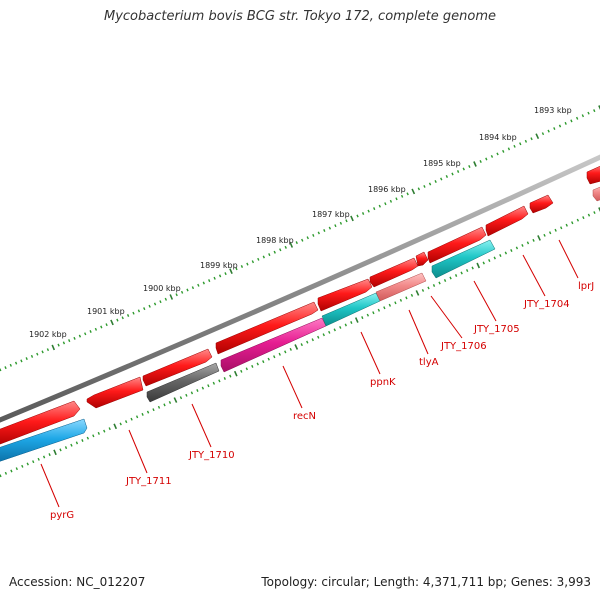 The height and width of the screenshot is (600, 600). I want to click on kbp-label-1902: 1902 kbp, so click(48, 334).